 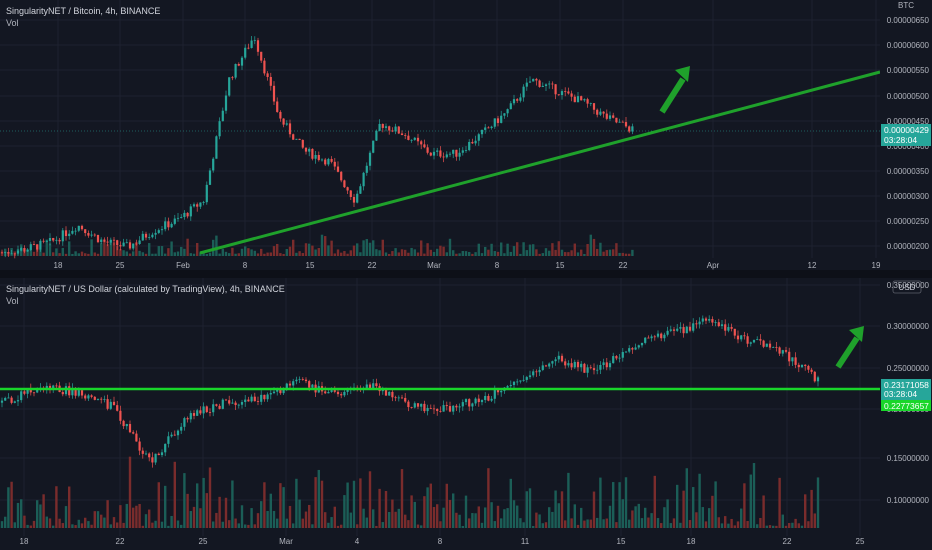 What do you see at coordinates (12, 301) in the screenshot?
I see `usd-vol-label: Vol` at bounding box center [12, 301].